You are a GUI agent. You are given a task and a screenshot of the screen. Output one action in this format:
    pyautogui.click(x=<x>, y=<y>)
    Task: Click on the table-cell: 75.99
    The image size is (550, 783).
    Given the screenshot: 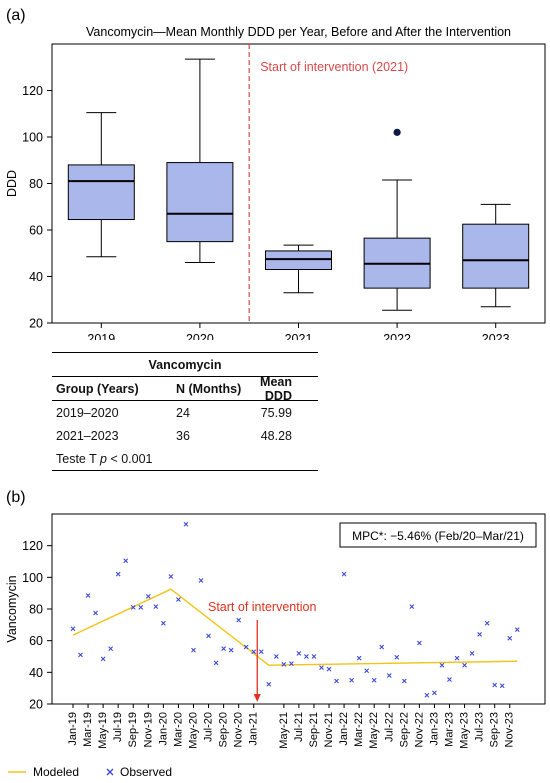 What is the action you would take?
    pyautogui.click(x=276, y=412)
    